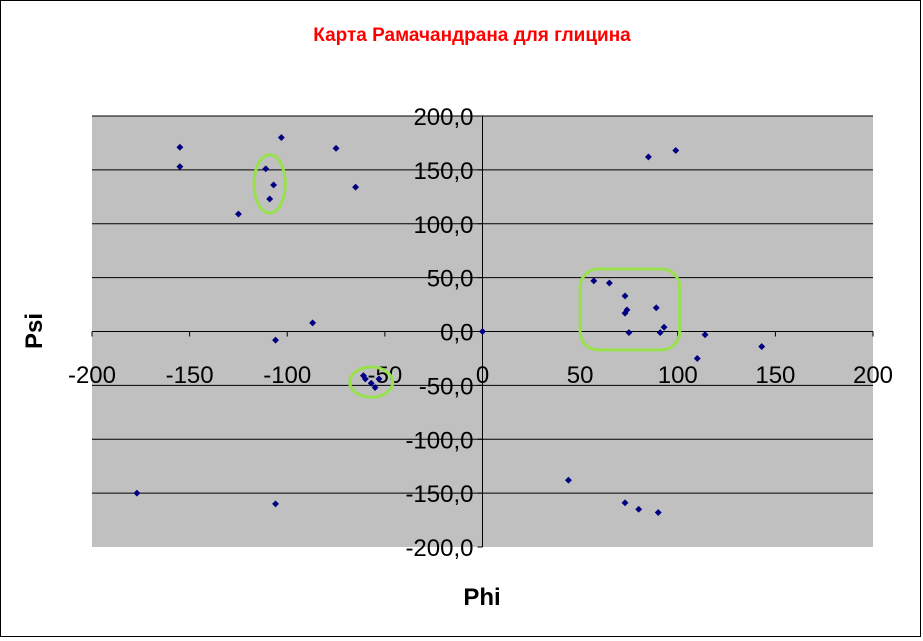  What do you see at coordinates (92, 375) in the screenshot?
I see `x-tick-label: -200` at bounding box center [92, 375].